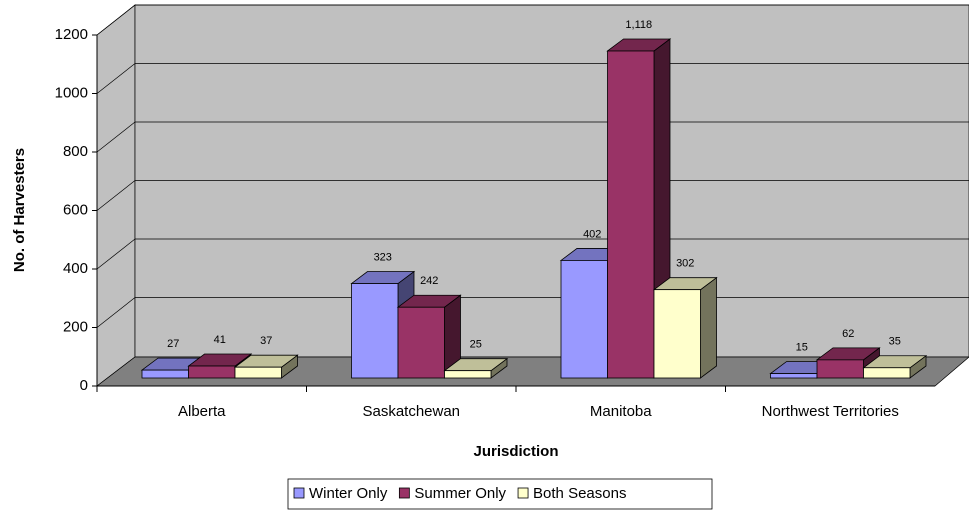 Image resolution: width=969 pixels, height=511 pixels. Describe the element at coordinates (348, 493) in the screenshot. I see `legend-label: Winter Only` at that location.